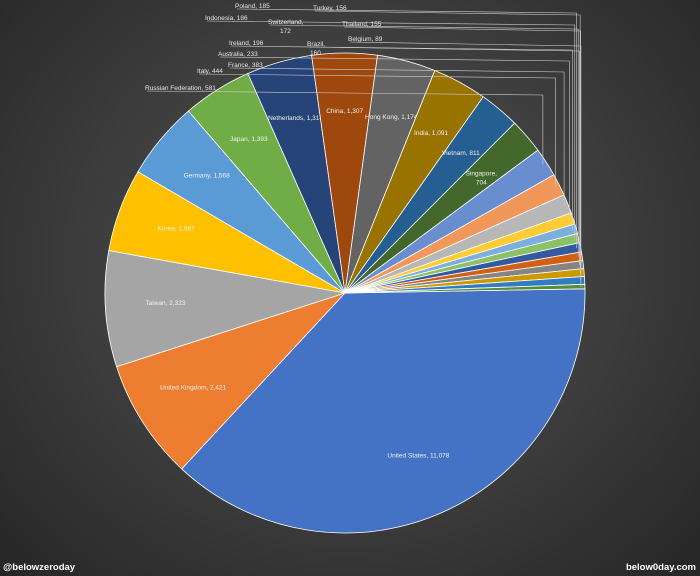 This screenshot has height=576, width=700. What do you see at coordinates (165, 303) in the screenshot?
I see `slice-label-taiwan: Taiwan, 2,323` at bounding box center [165, 303].